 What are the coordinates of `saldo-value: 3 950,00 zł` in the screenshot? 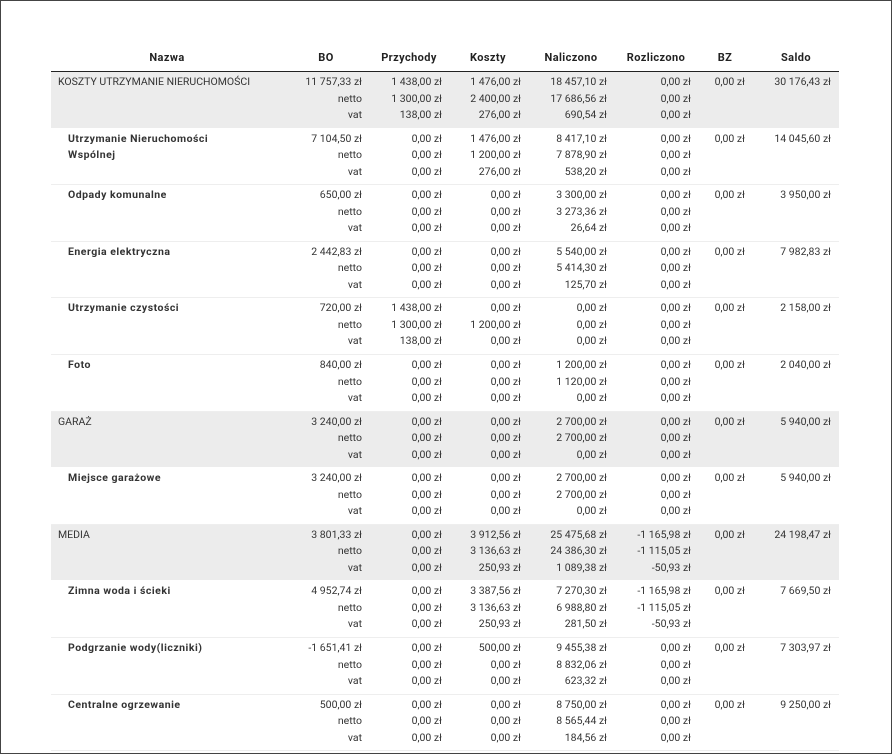 It's located at (805, 195).